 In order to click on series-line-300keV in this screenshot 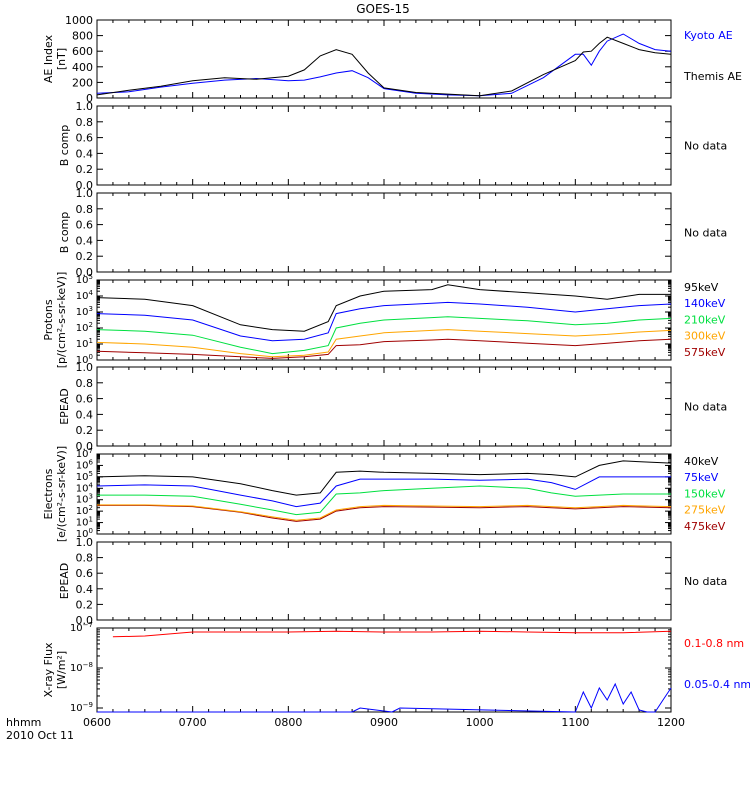, I will do `click(384, 343)`.